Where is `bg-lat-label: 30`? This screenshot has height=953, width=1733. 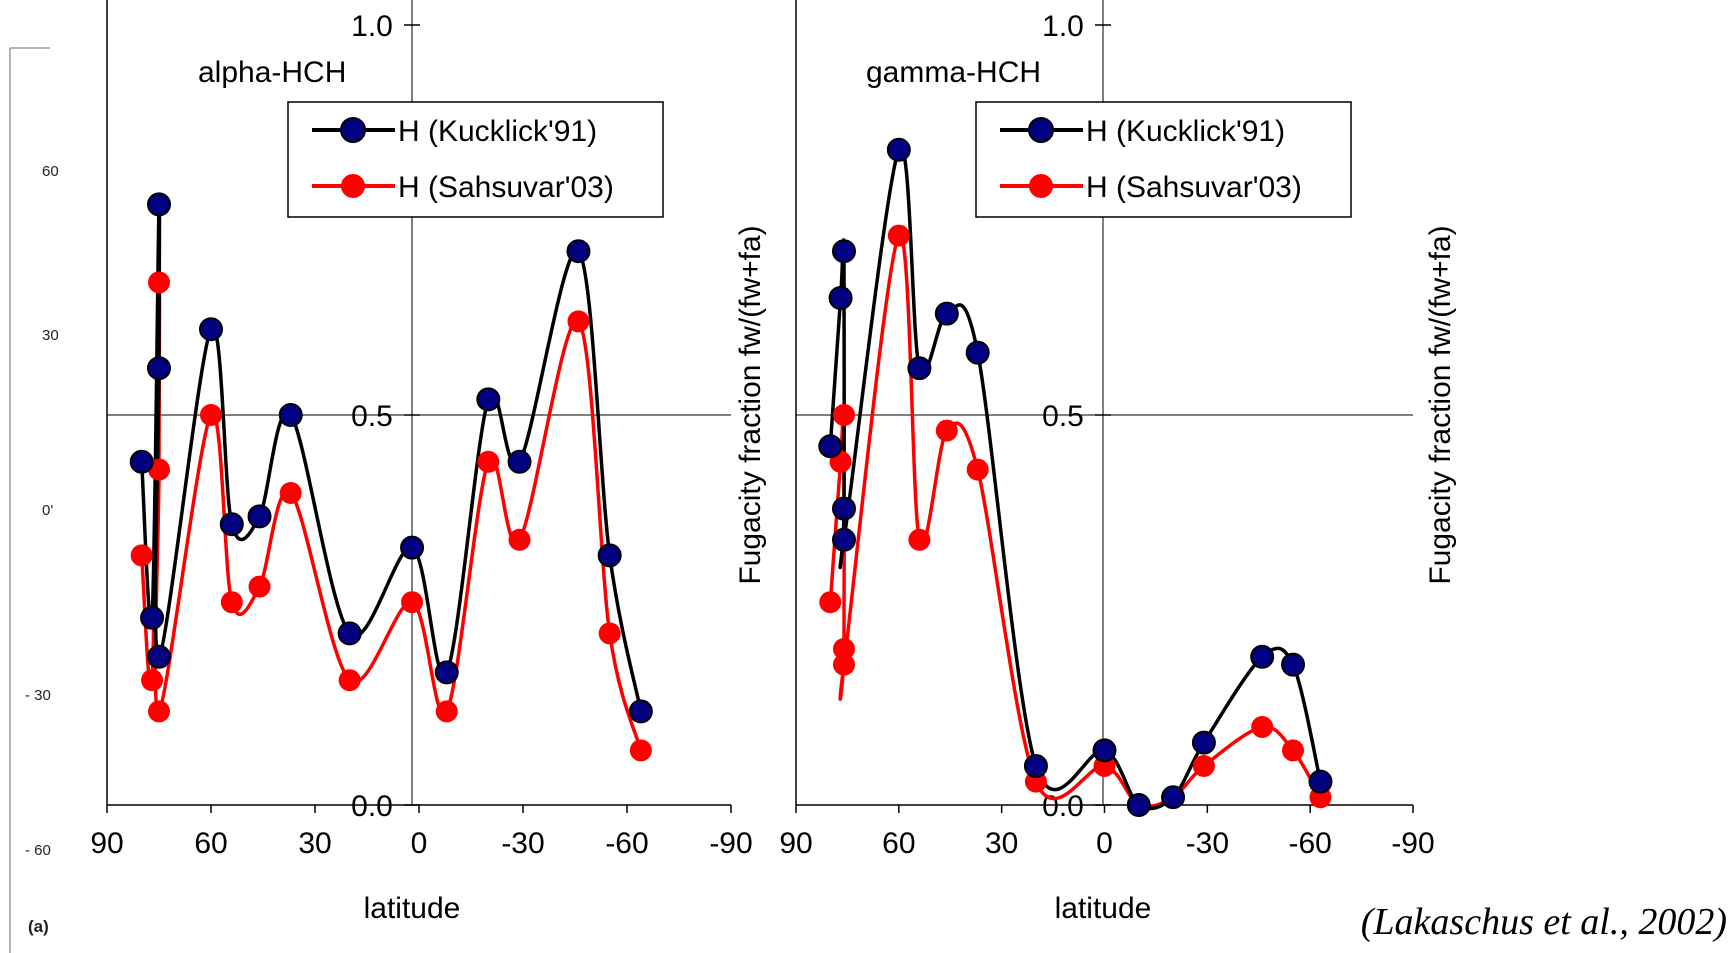 bg-lat-label: 30 is located at coordinates (50, 335).